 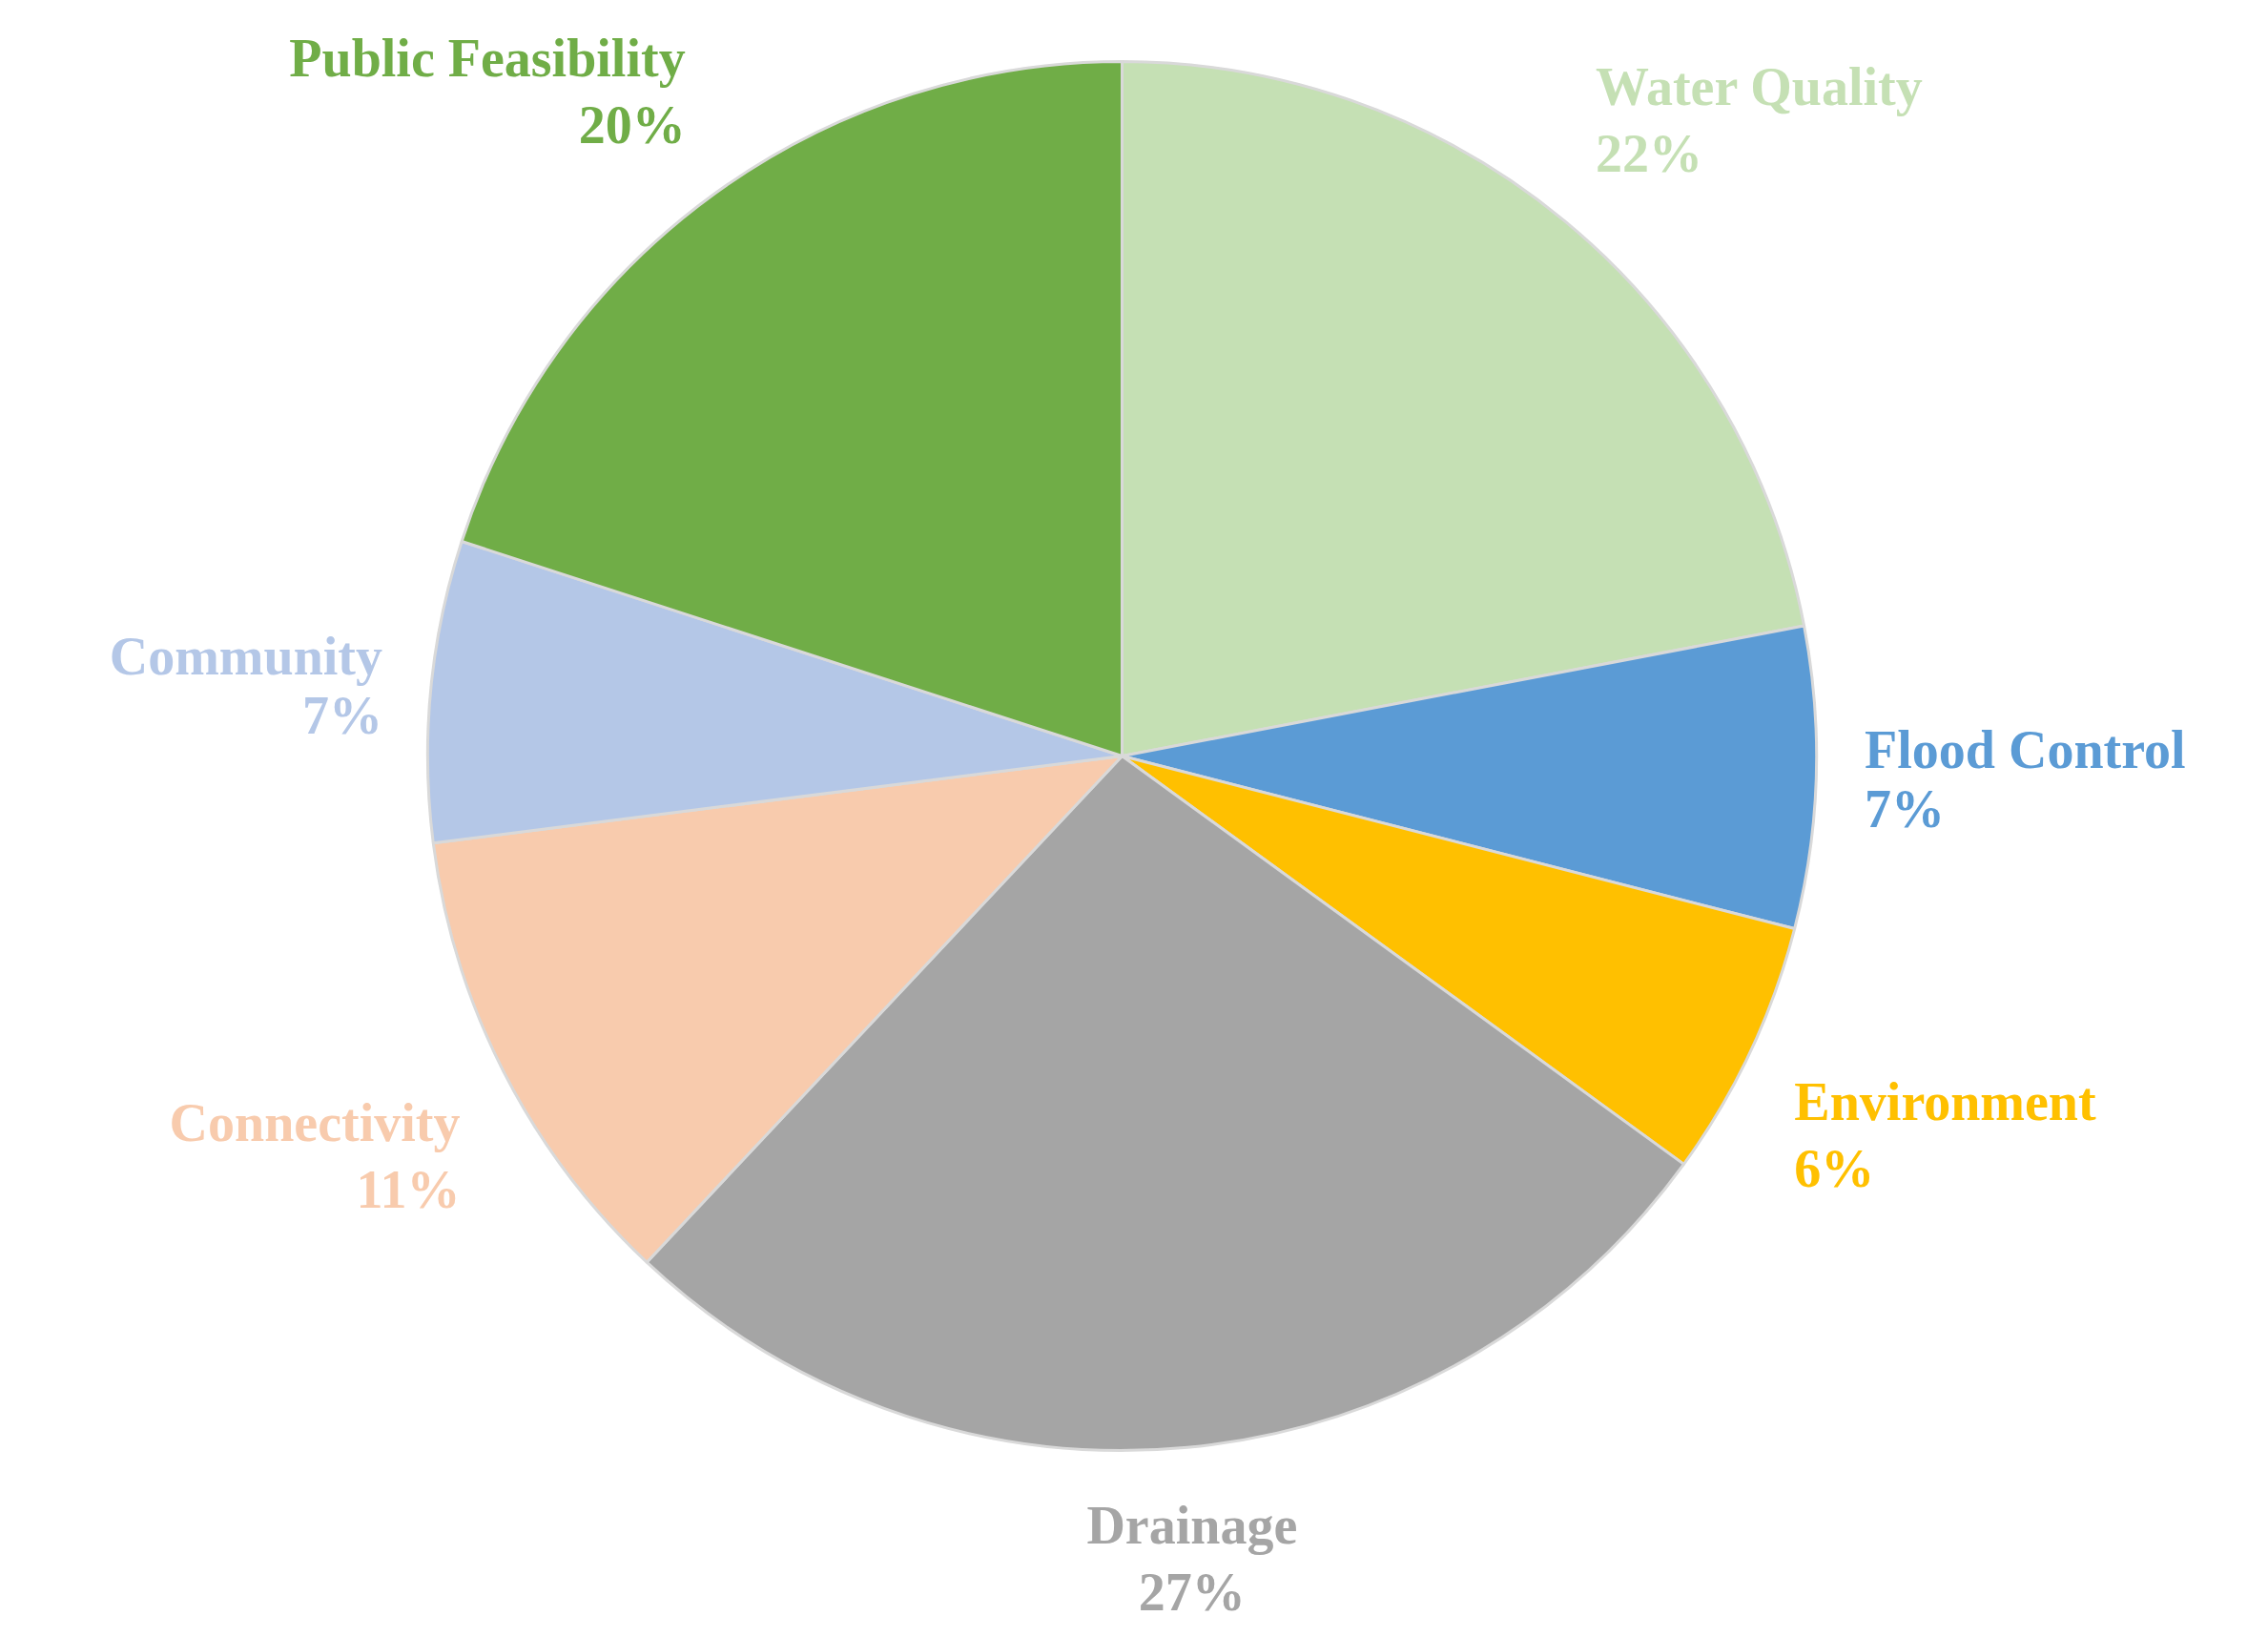 I want to click on slice-label: Community, so click(x=246, y=657).